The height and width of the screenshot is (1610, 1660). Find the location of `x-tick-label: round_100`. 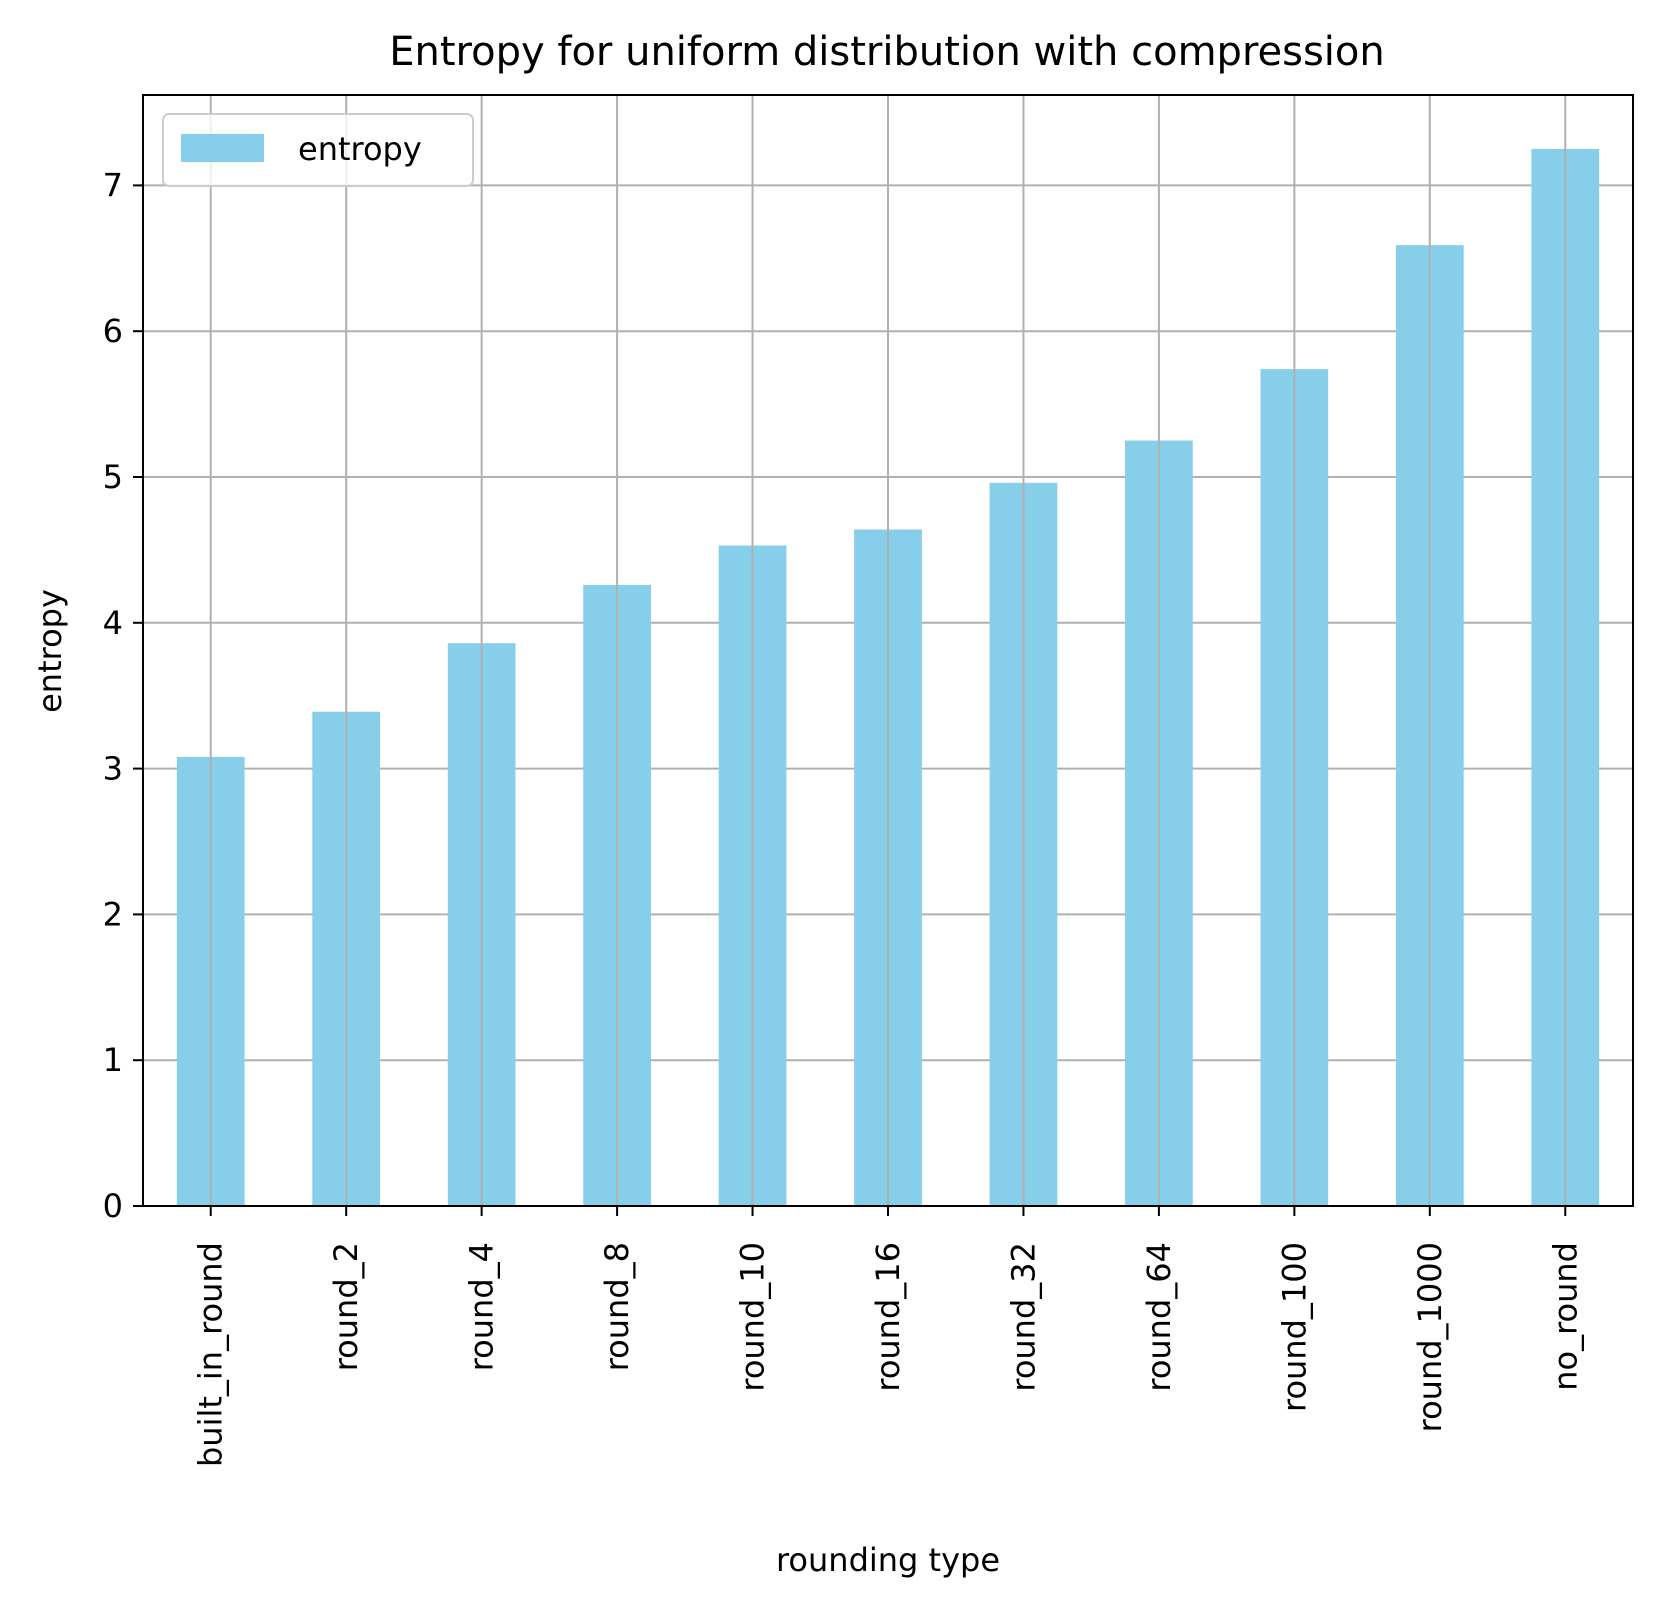

x-tick-label: round_100 is located at coordinates (1294, 1327).